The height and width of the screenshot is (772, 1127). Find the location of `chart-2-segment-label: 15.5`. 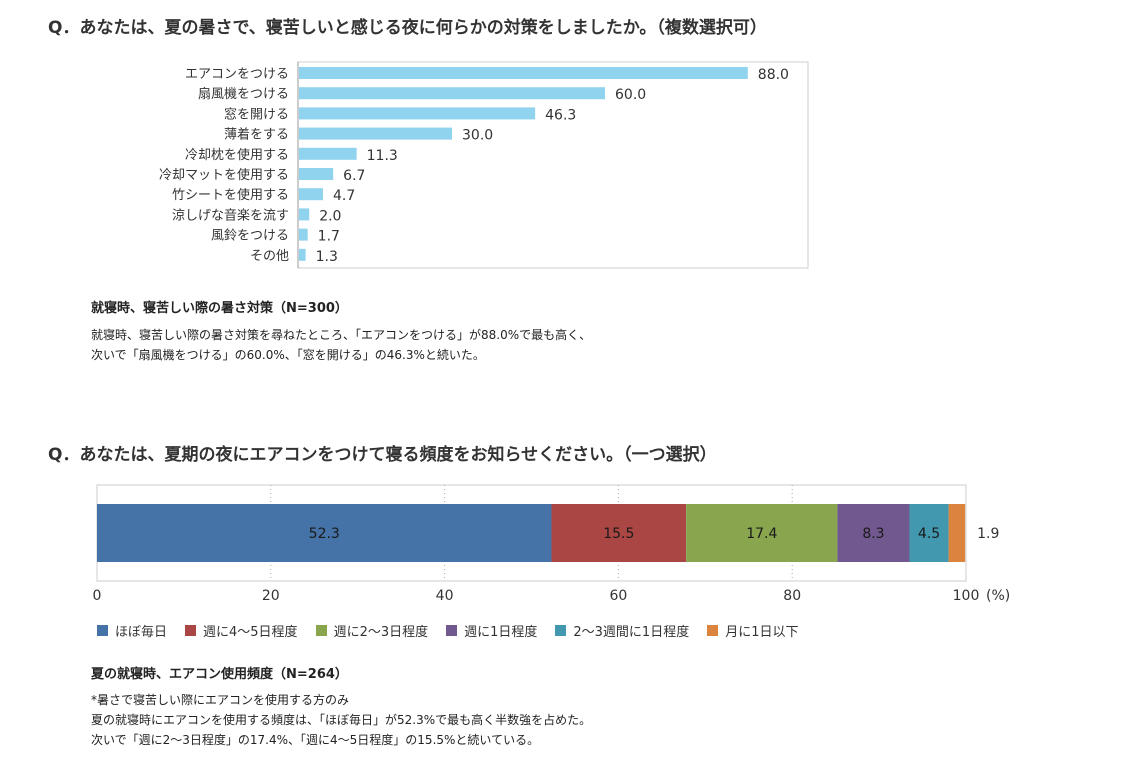

chart-2-segment-label: 15.5 is located at coordinates (618, 534).